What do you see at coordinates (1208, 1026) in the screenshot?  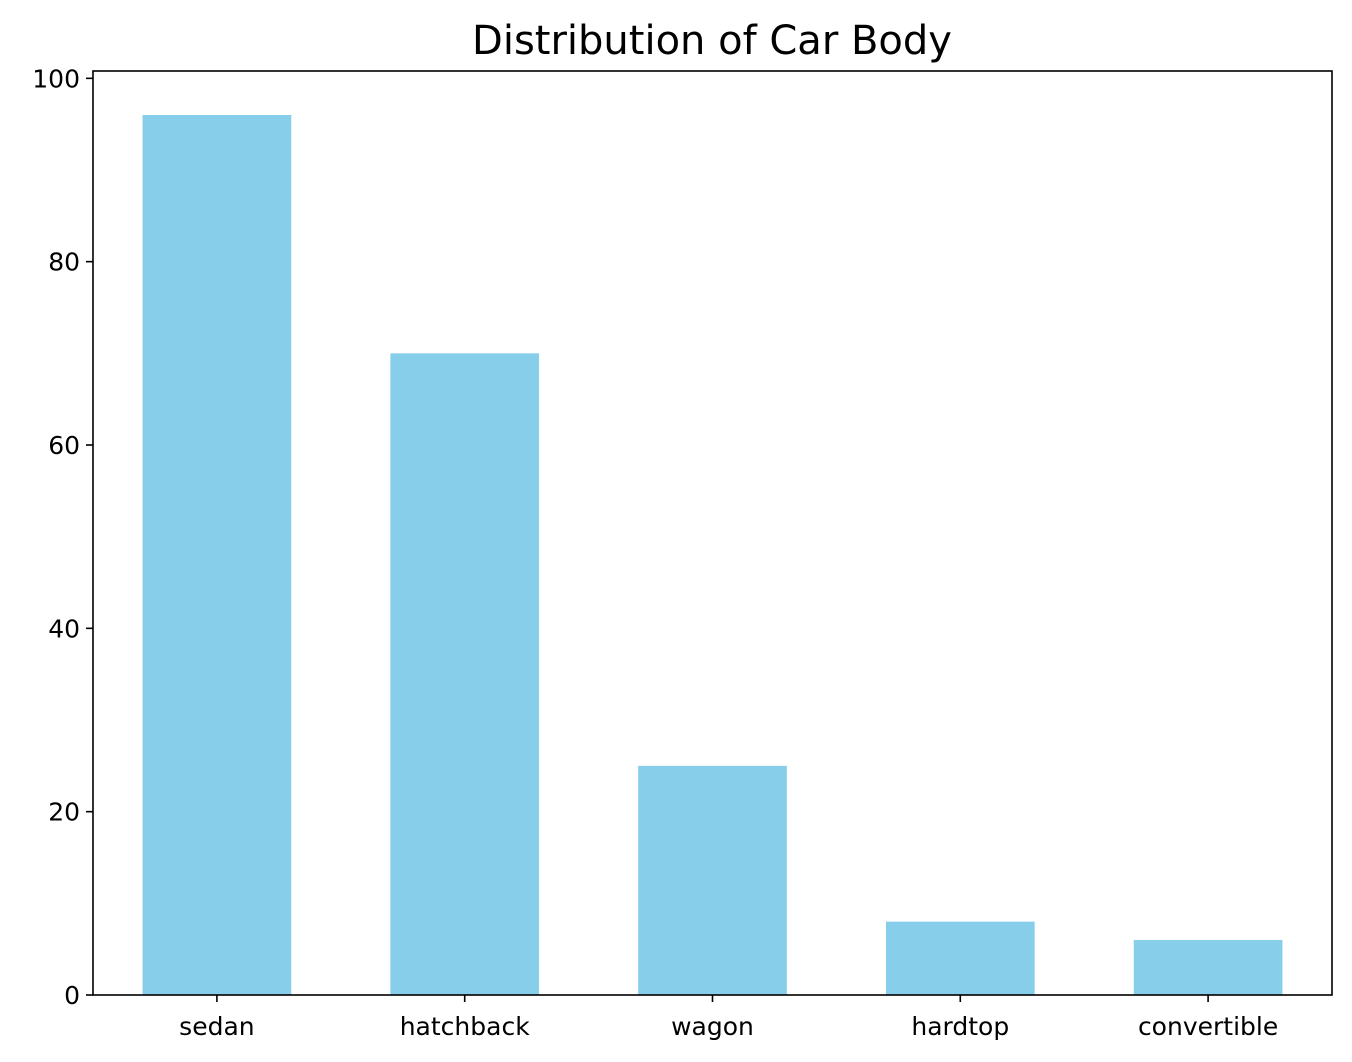 I see `x-tick-label-convertible: convertible` at bounding box center [1208, 1026].